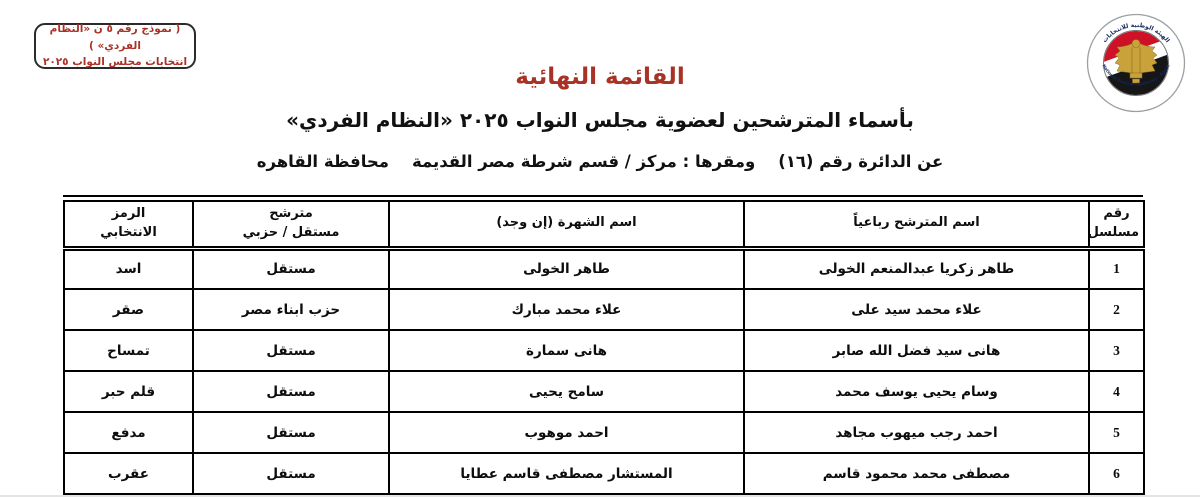 The image size is (1200, 498). Describe the element at coordinates (128, 309) in the screenshot. I see `candidate-symbol: صقر` at that location.